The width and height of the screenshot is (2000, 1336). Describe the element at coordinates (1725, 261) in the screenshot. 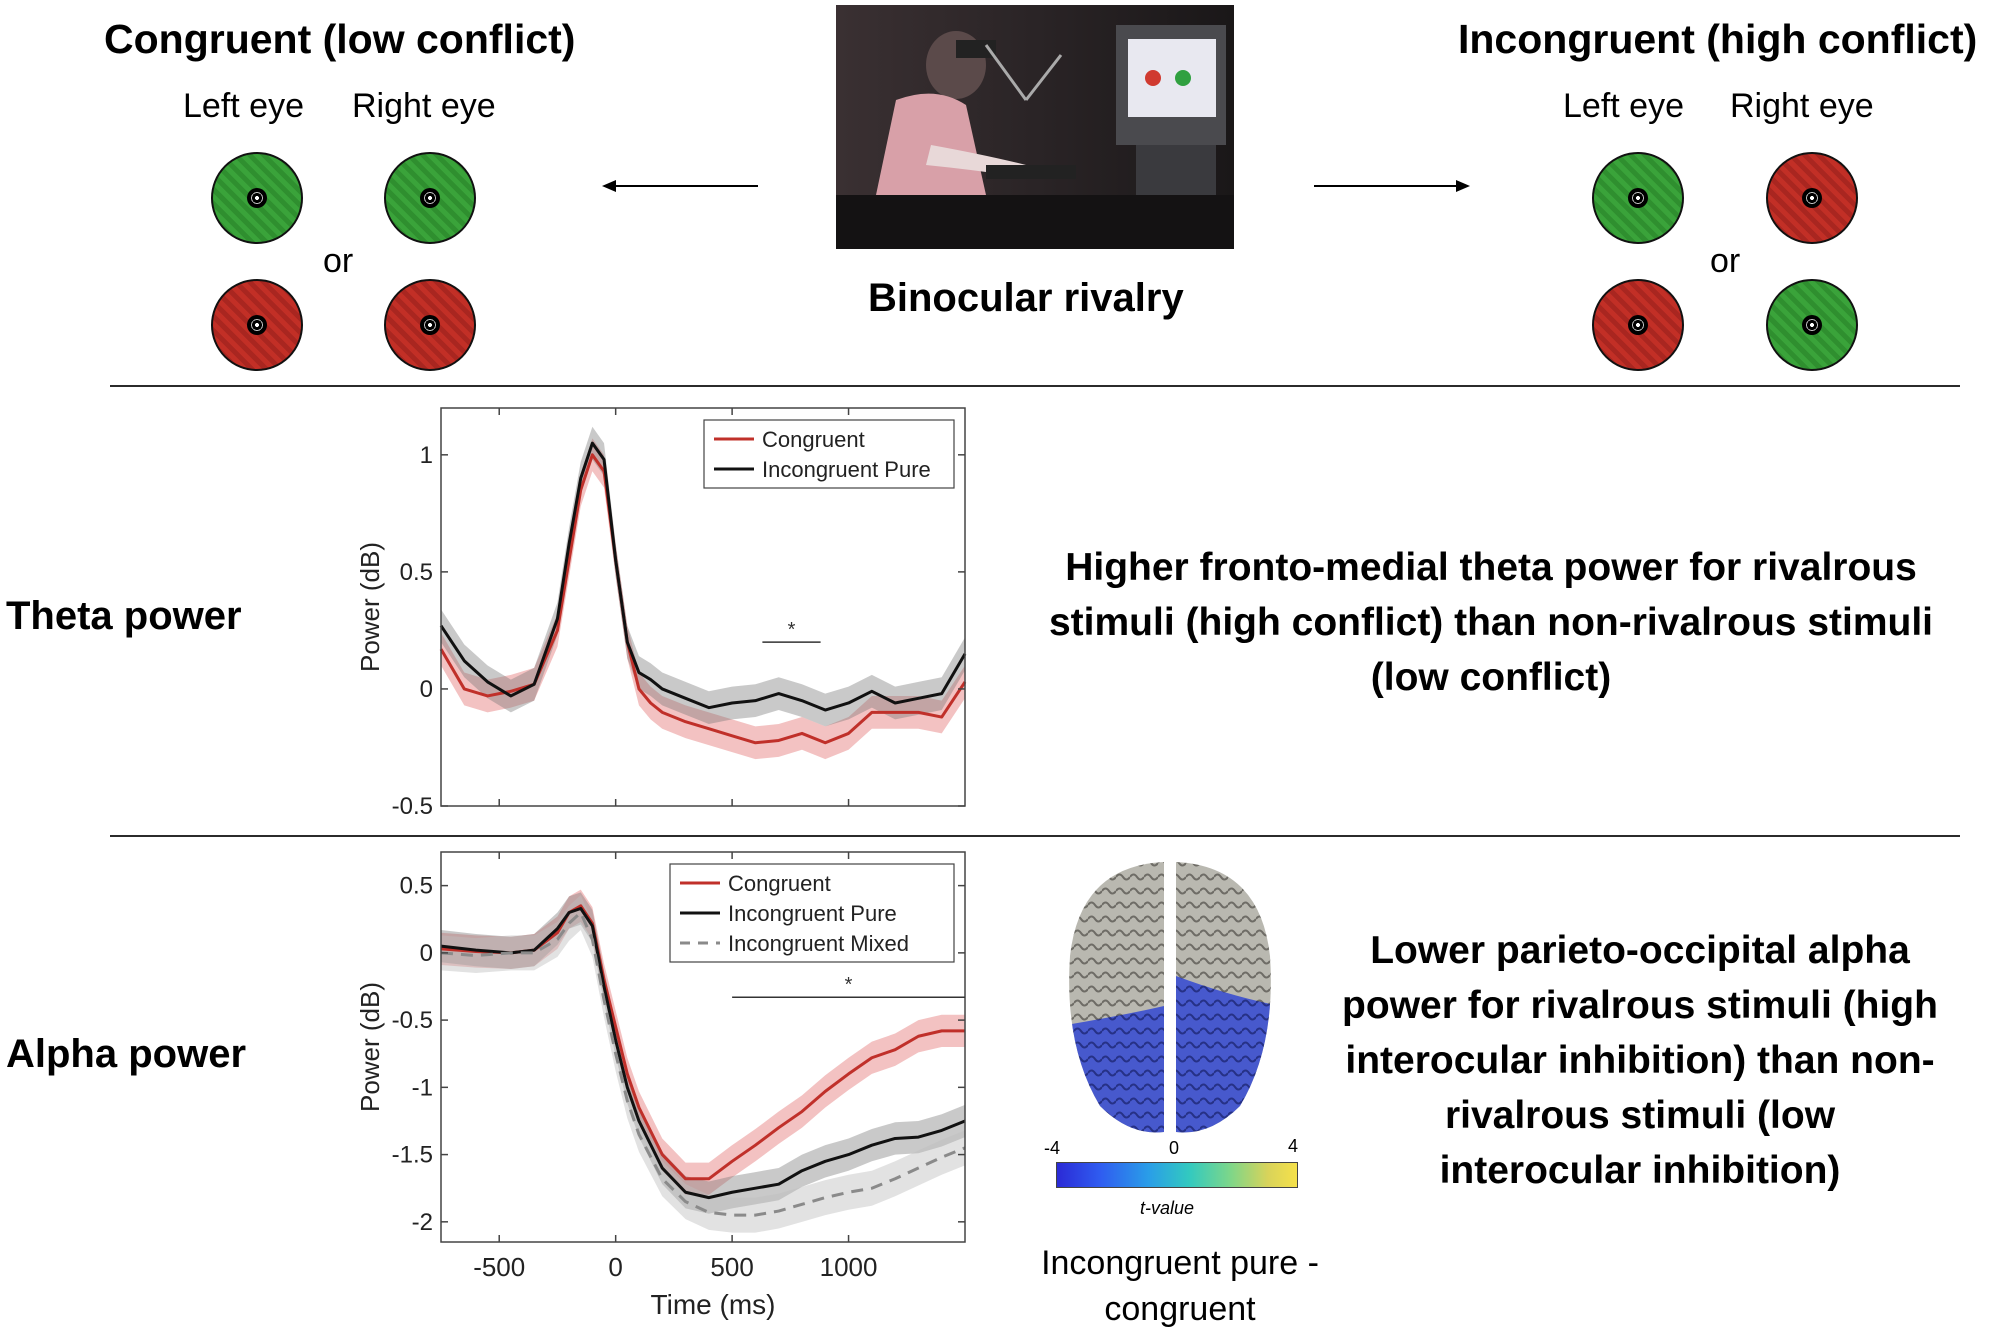

I see `or-label-incongruent: or` at that location.